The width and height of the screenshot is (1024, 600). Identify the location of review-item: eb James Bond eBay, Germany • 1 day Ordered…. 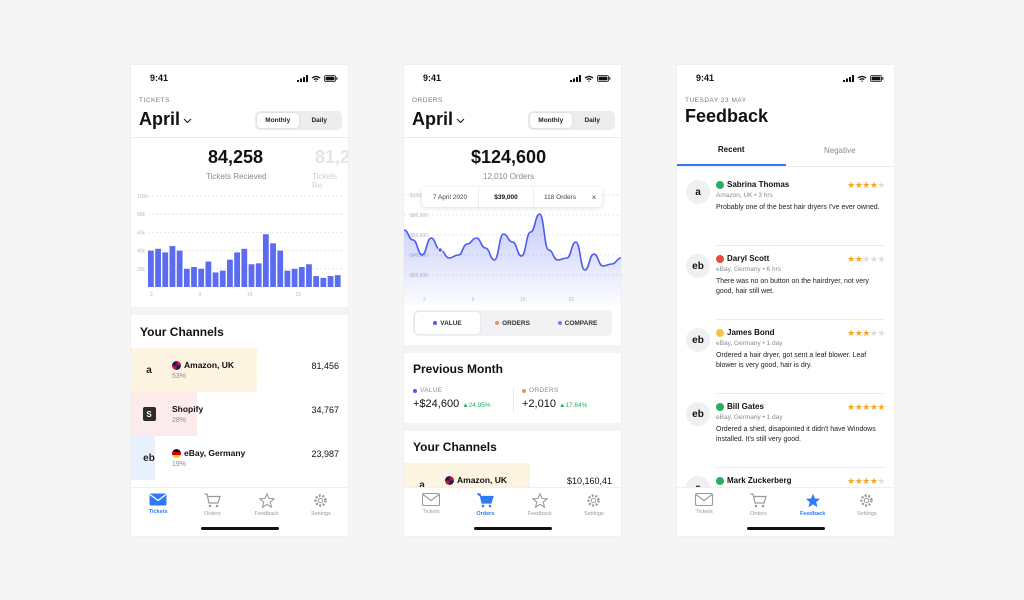
(785, 357).